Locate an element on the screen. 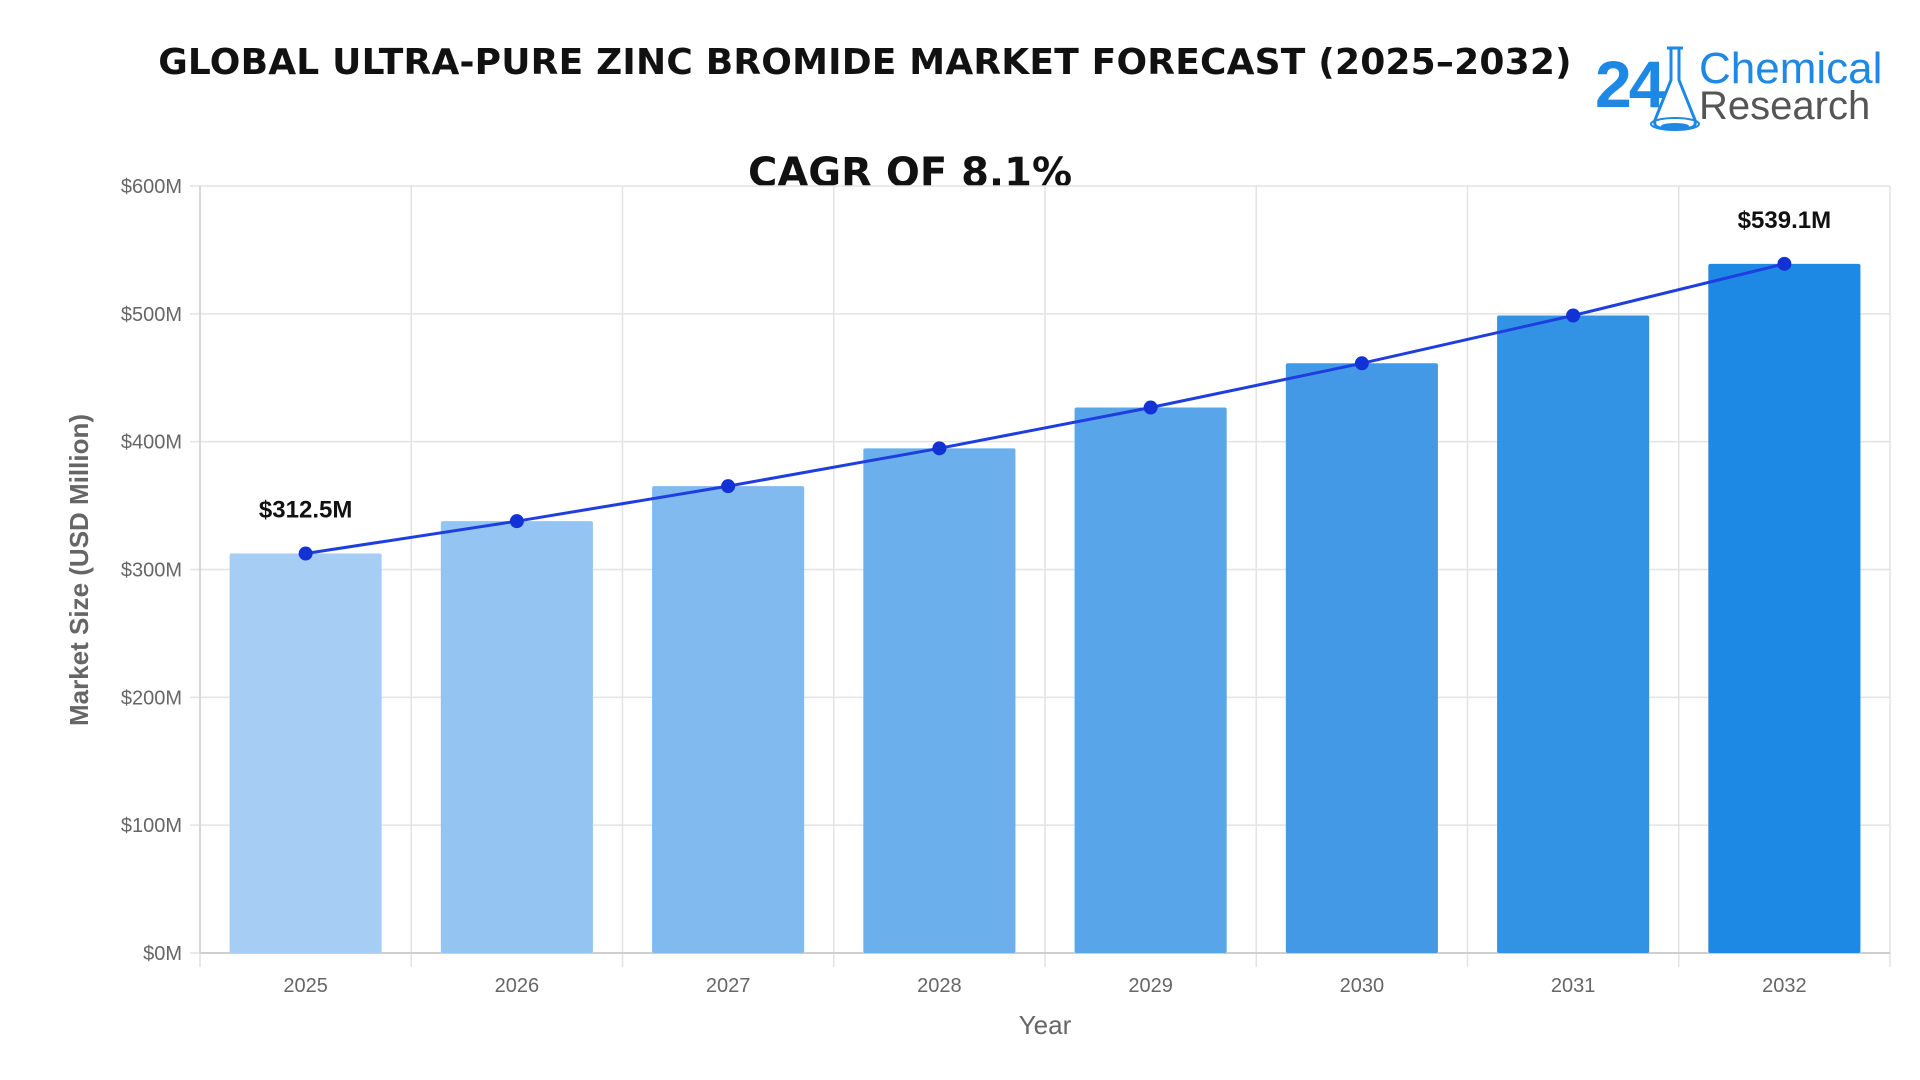  data-label: $539.1M is located at coordinates (1784, 220).